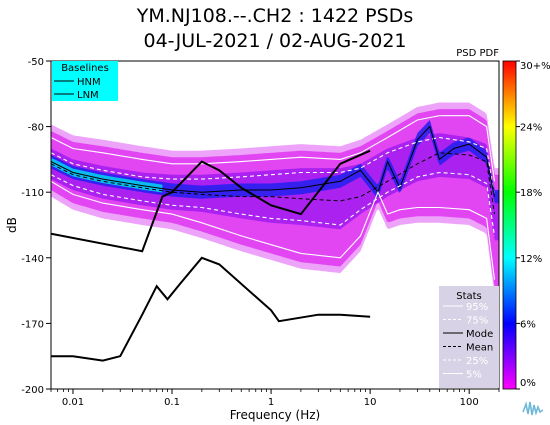 This screenshot has width=550, height=425. Describe the element at coordinates (271, 402) in the screenshot. I see `x-tick-label: 1` at that location.